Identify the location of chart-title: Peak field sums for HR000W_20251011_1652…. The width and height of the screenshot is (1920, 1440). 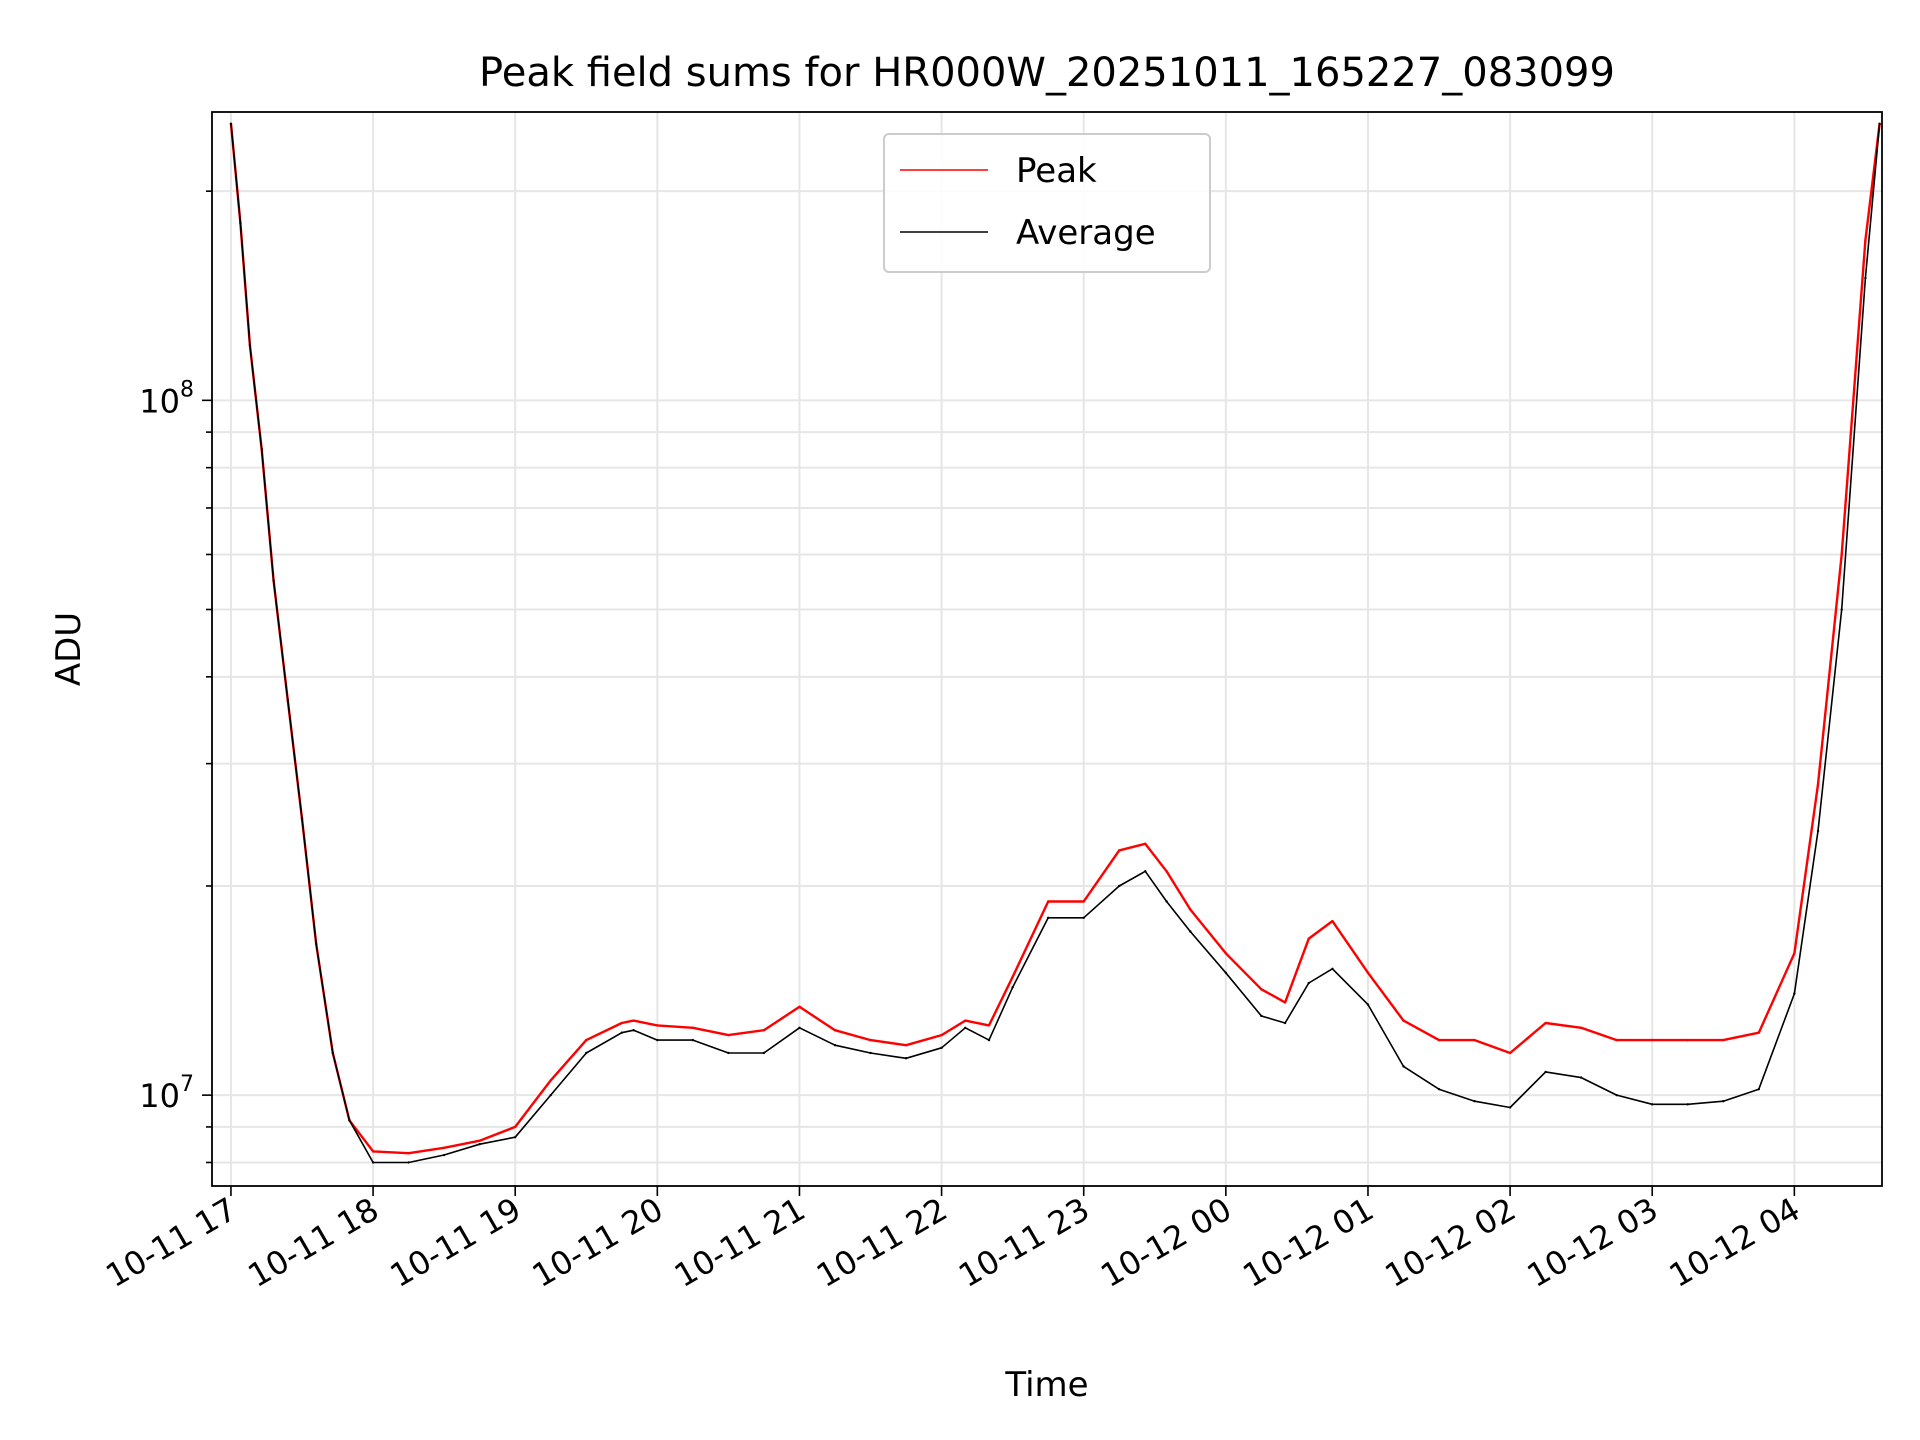
(1047, 73).